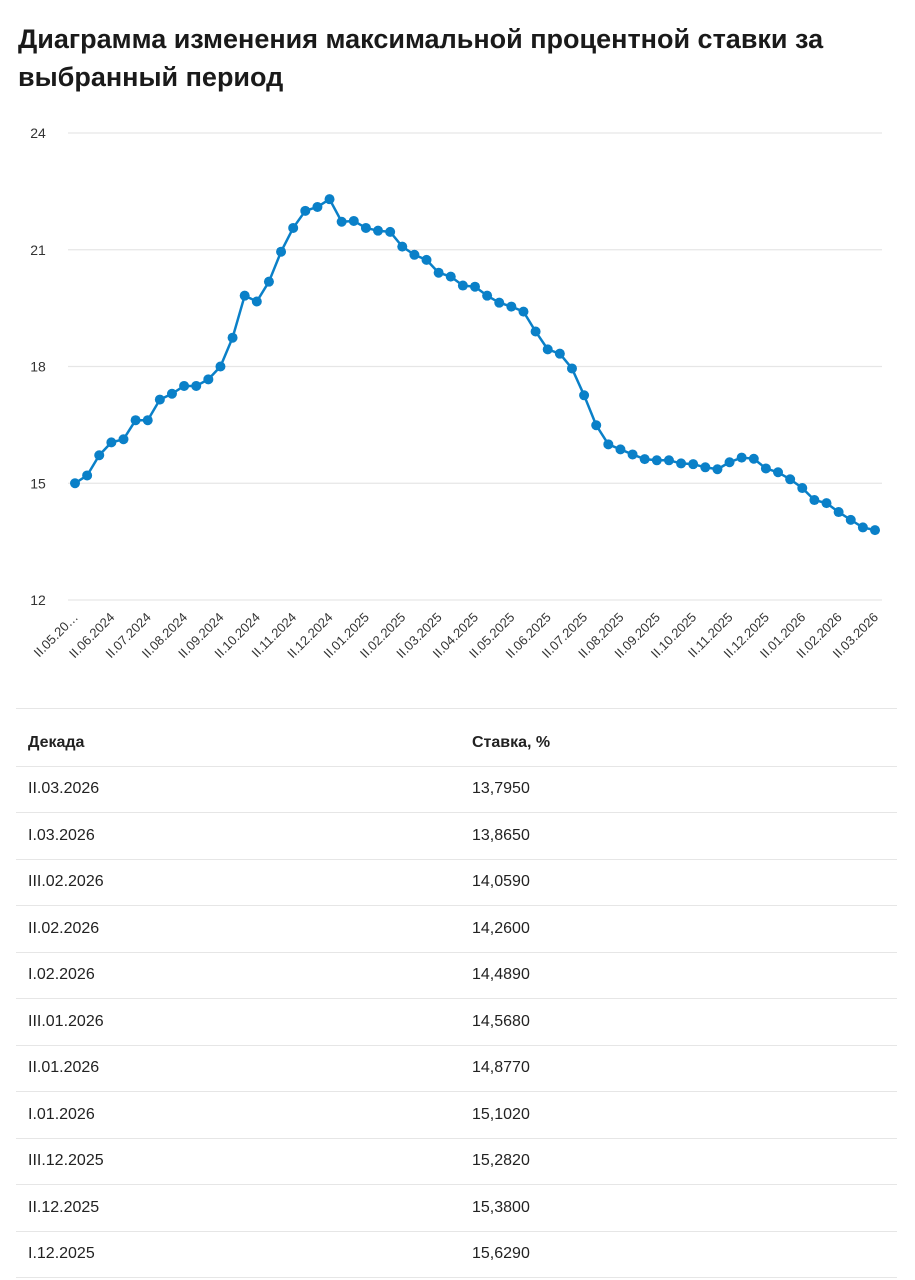 The height and width of the screenshot is (1280, 915). Describe the element at coordinates (684, 929) in the screenshot. I see `cell-rate: 14,2600` at that location.